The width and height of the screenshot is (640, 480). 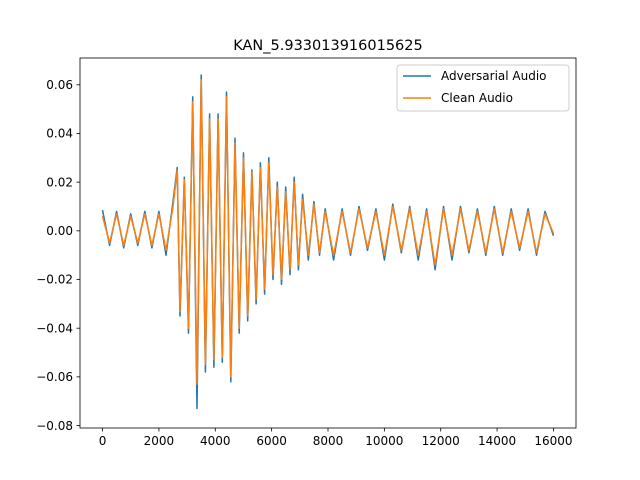 What do you see at coordinates (553, 441) in the screenshot?
I see `x-tick-label: 16000` at bounding box center [553, 441].